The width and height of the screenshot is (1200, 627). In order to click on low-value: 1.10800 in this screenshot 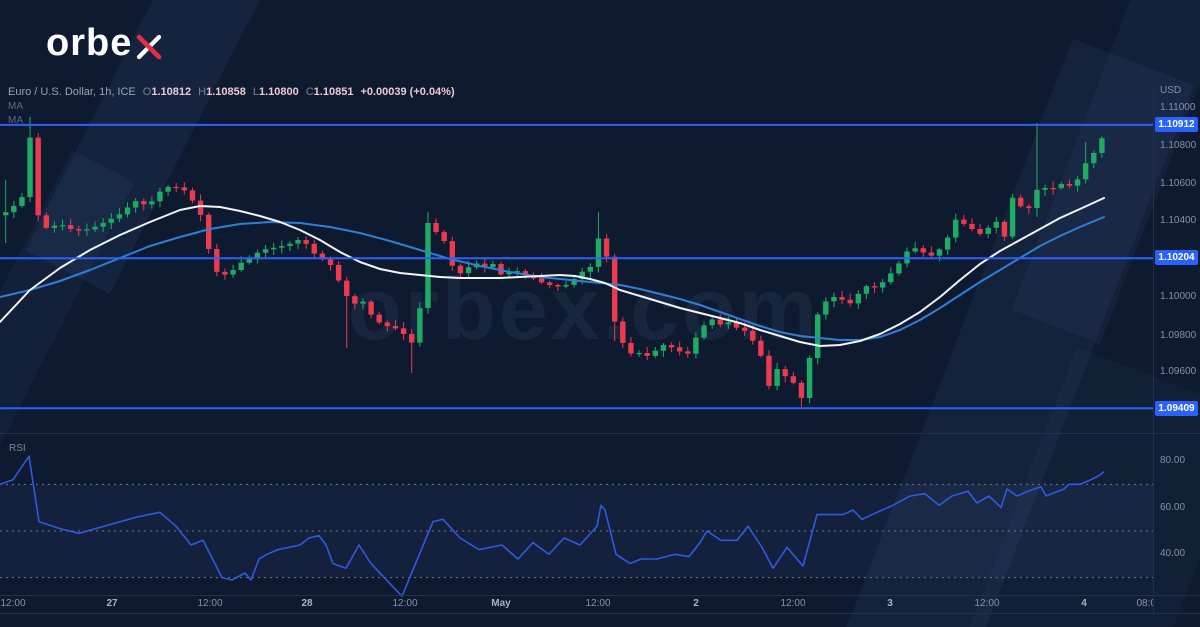, I will do `click(278, 92)`.